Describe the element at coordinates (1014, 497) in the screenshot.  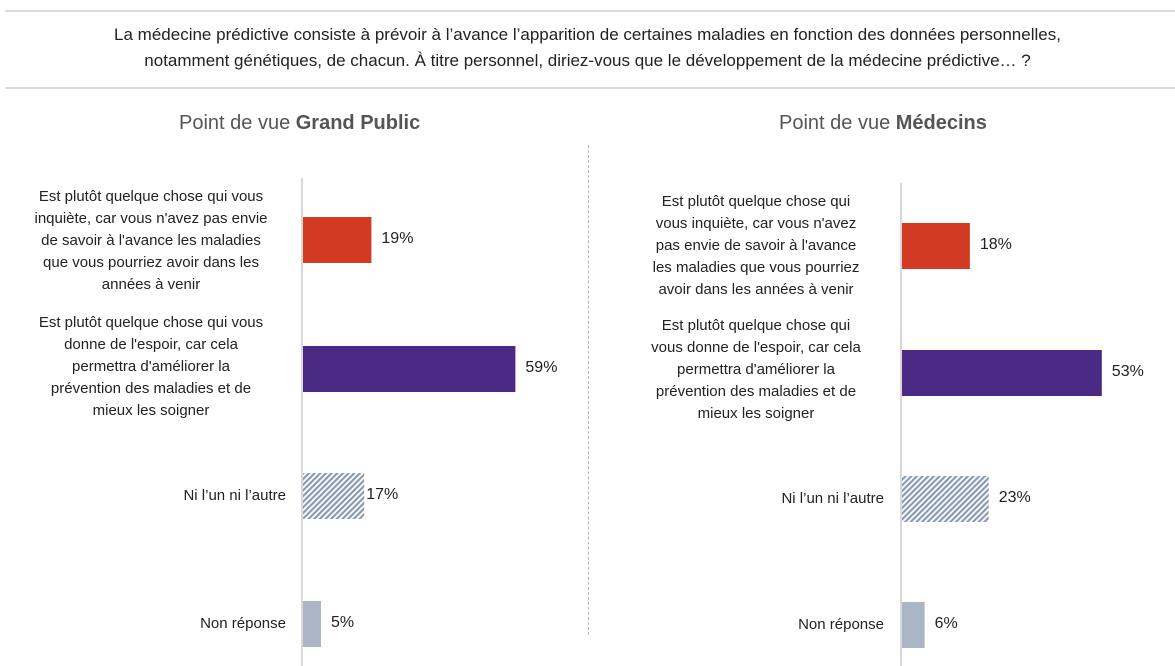
I see `value-label-medecins-3: 23%` at that location.